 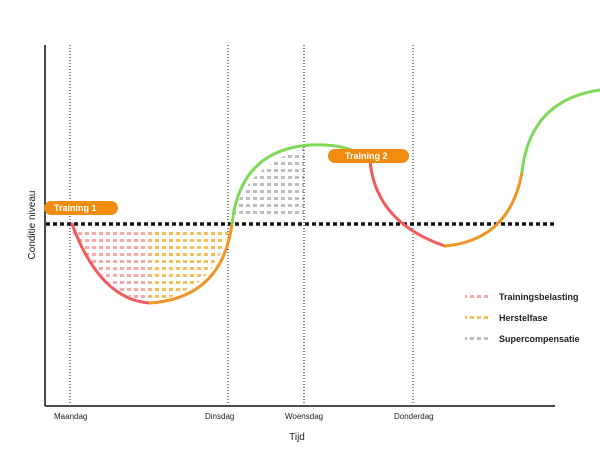 I want to click on supercompensation-dotted-area, so click(x=268, y=183).